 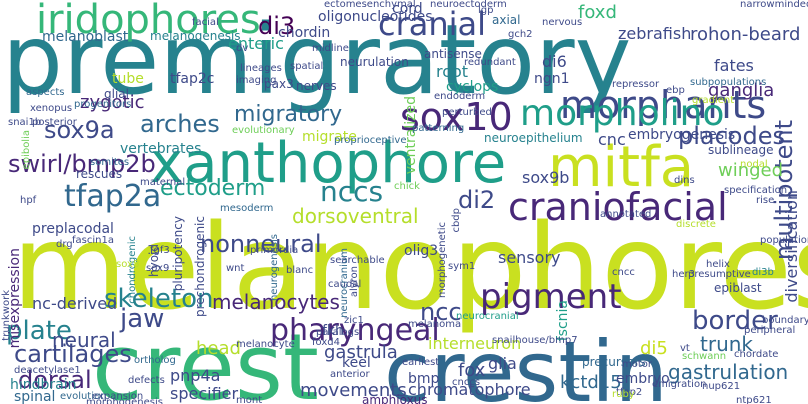 I want to click on word-perturbed: perturbed, so click(x=467, y=112).